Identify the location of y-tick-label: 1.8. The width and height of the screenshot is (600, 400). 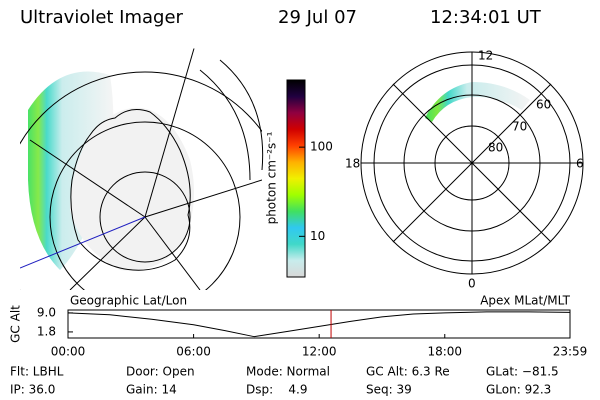
(46, 331).